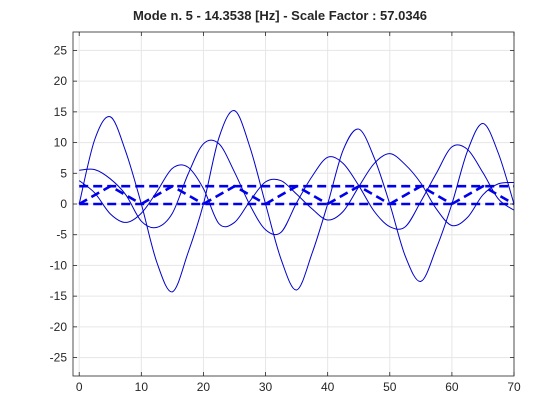 Image resolution: width=560 pixels, height=420 pixels. What do you see at coordinates (59, 358) in the screenshot?
I see `y-tick-label: -25` at bounding box center [59, 358].